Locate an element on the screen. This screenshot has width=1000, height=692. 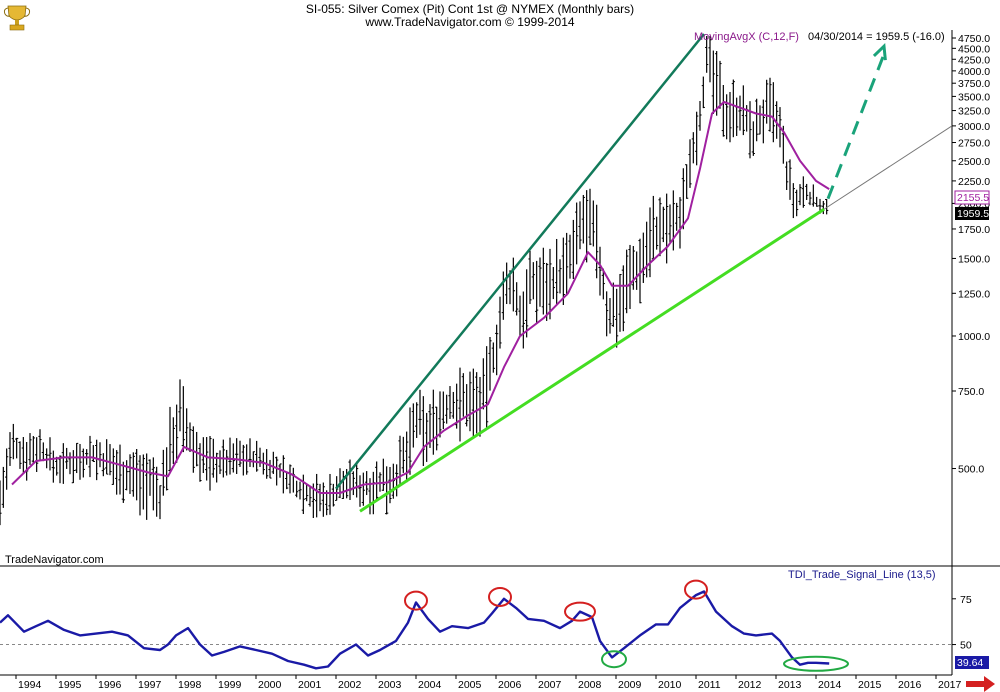
moving-average-label: MovingAvgX (C,12,F) is located at coordinates (746, 37).